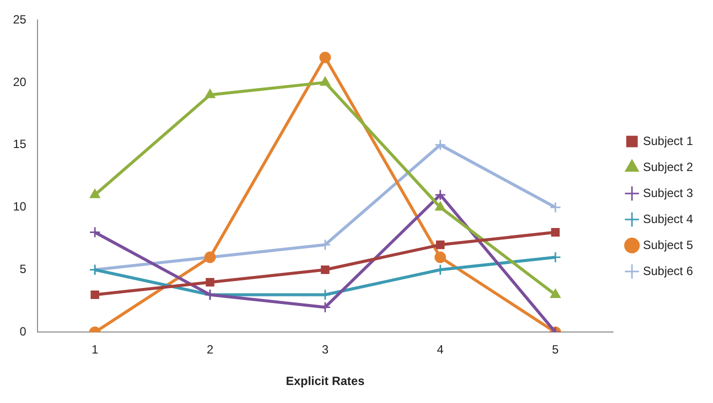 The height and width of the screenshot is (403, 713). Describe the element at coordinates (668, 271) in the screenshot. I see `legend-label: Subject 6` at that location.